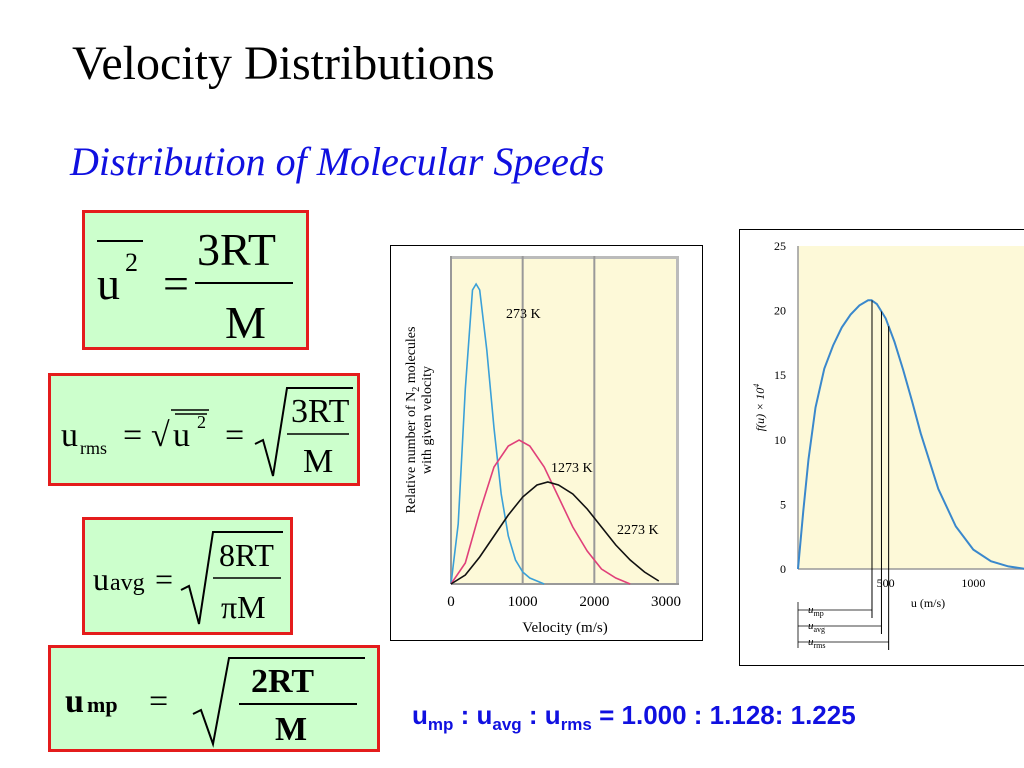  Describe the element at coordinates (102, 704) in the screenshot. I see `f4-subscript: mp` at that location.